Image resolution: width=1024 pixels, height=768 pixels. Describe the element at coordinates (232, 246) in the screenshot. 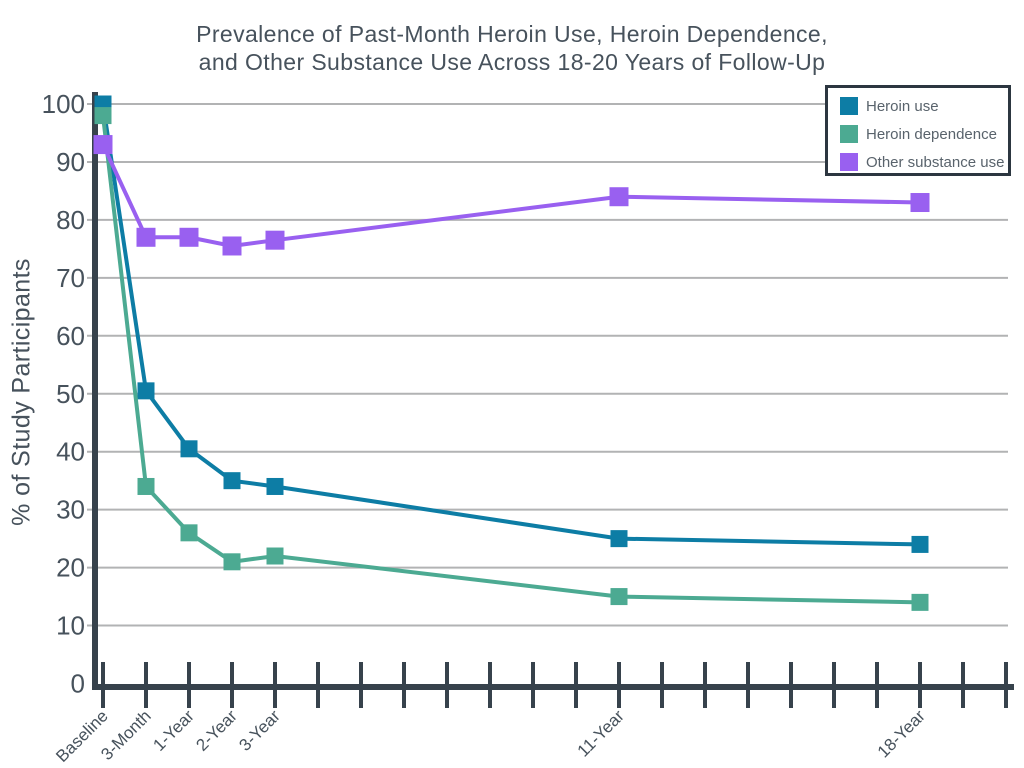

I see `marker-other-substance-use-2-year` at that location.